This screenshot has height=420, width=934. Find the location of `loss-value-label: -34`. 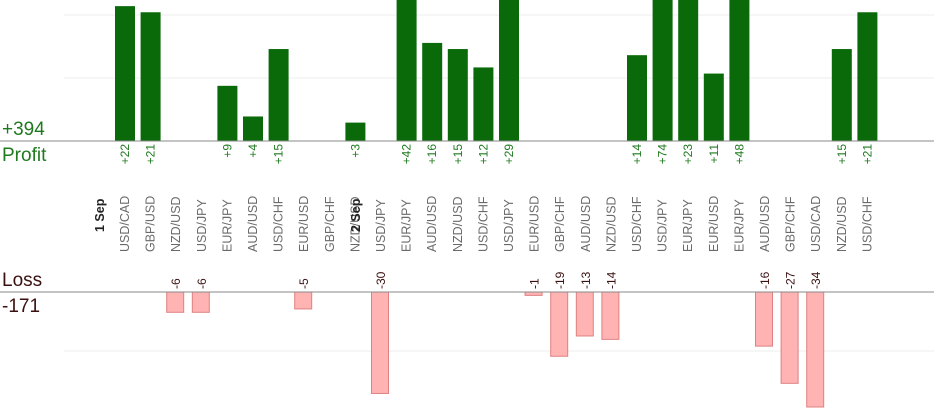

loss-value-label: -34 is located at coordinates (816, 280).